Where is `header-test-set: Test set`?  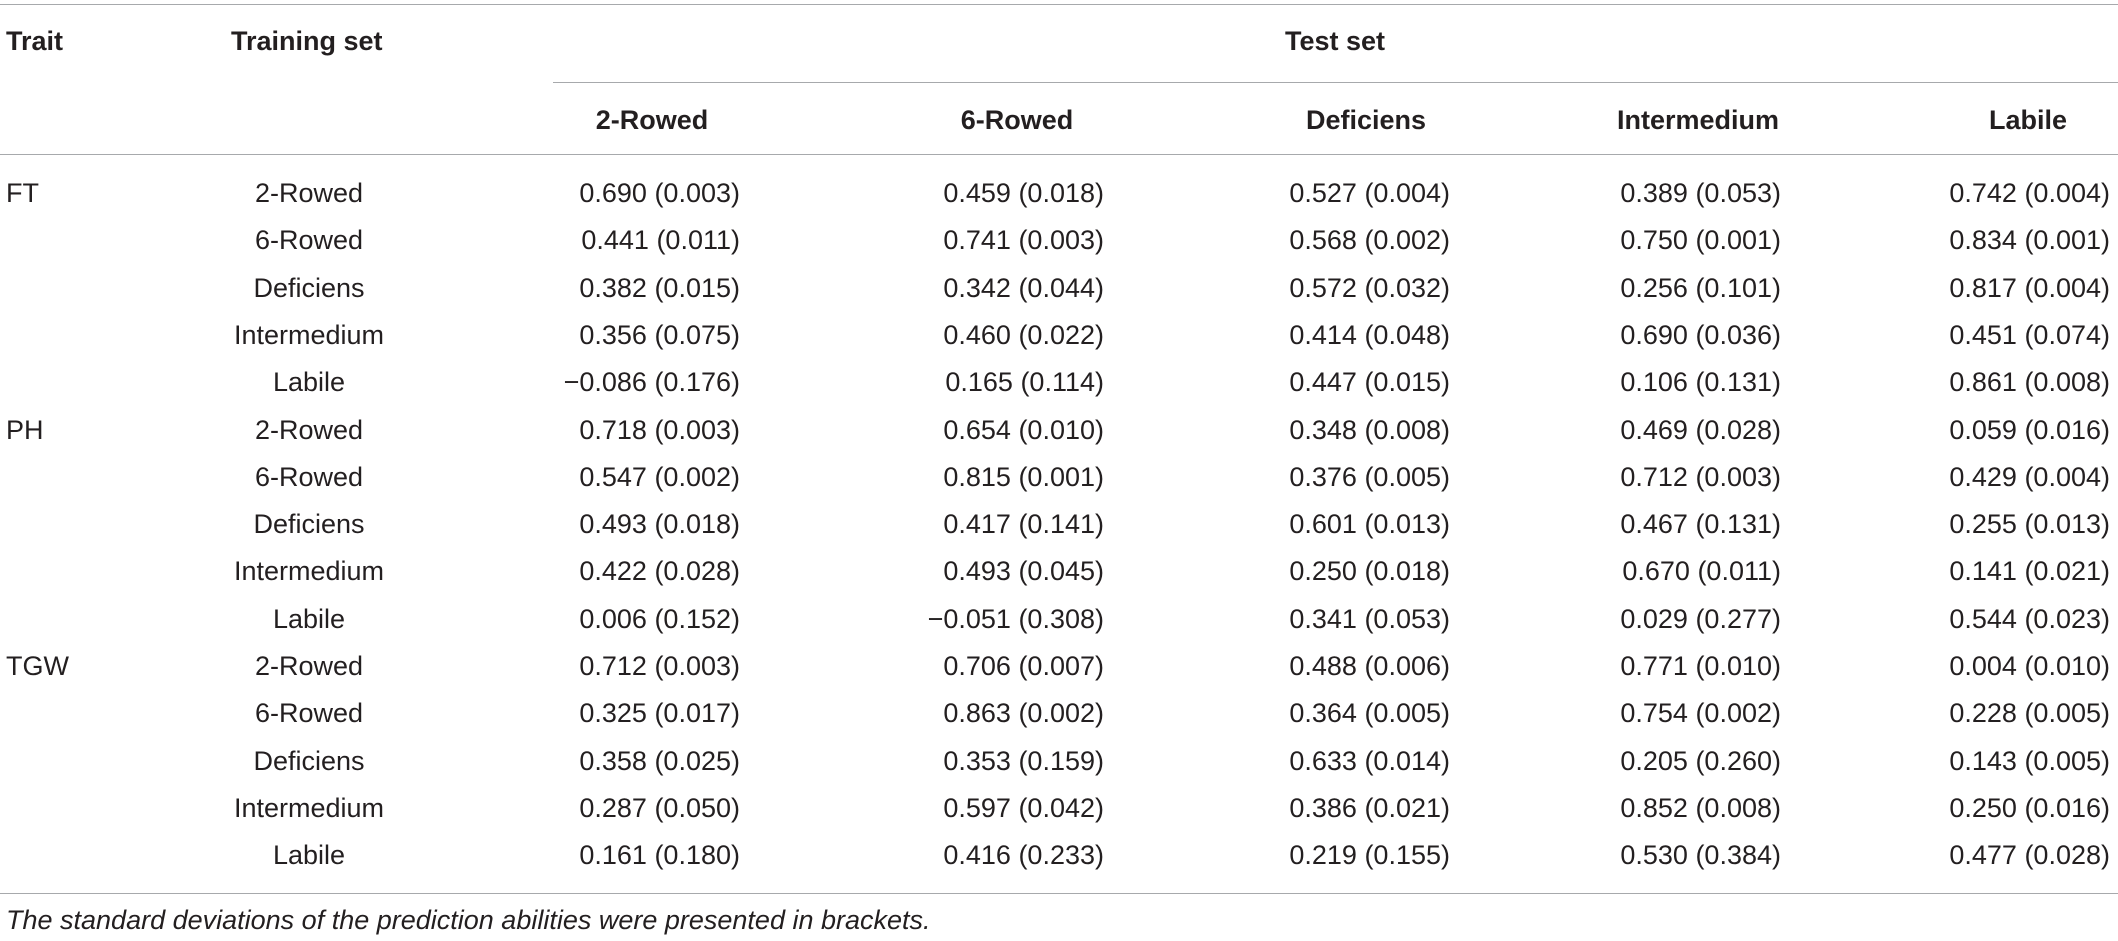 header-test-set: Test set is located at coordinates (1335, 41).